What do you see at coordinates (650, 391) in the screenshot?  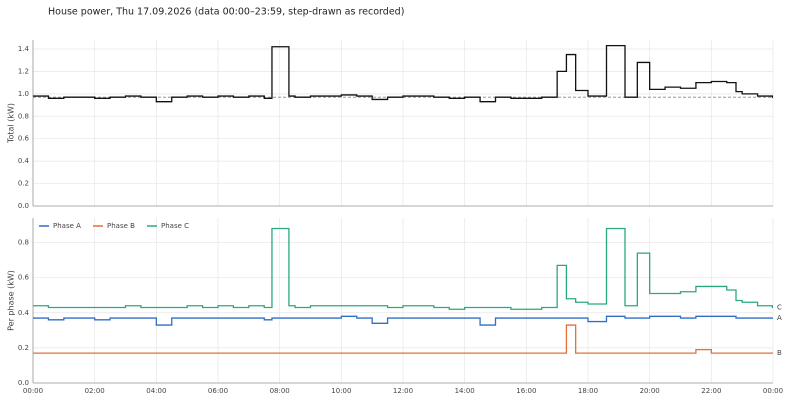 I see `x-tick-label: 20:00` at bounding box center [650, 391].